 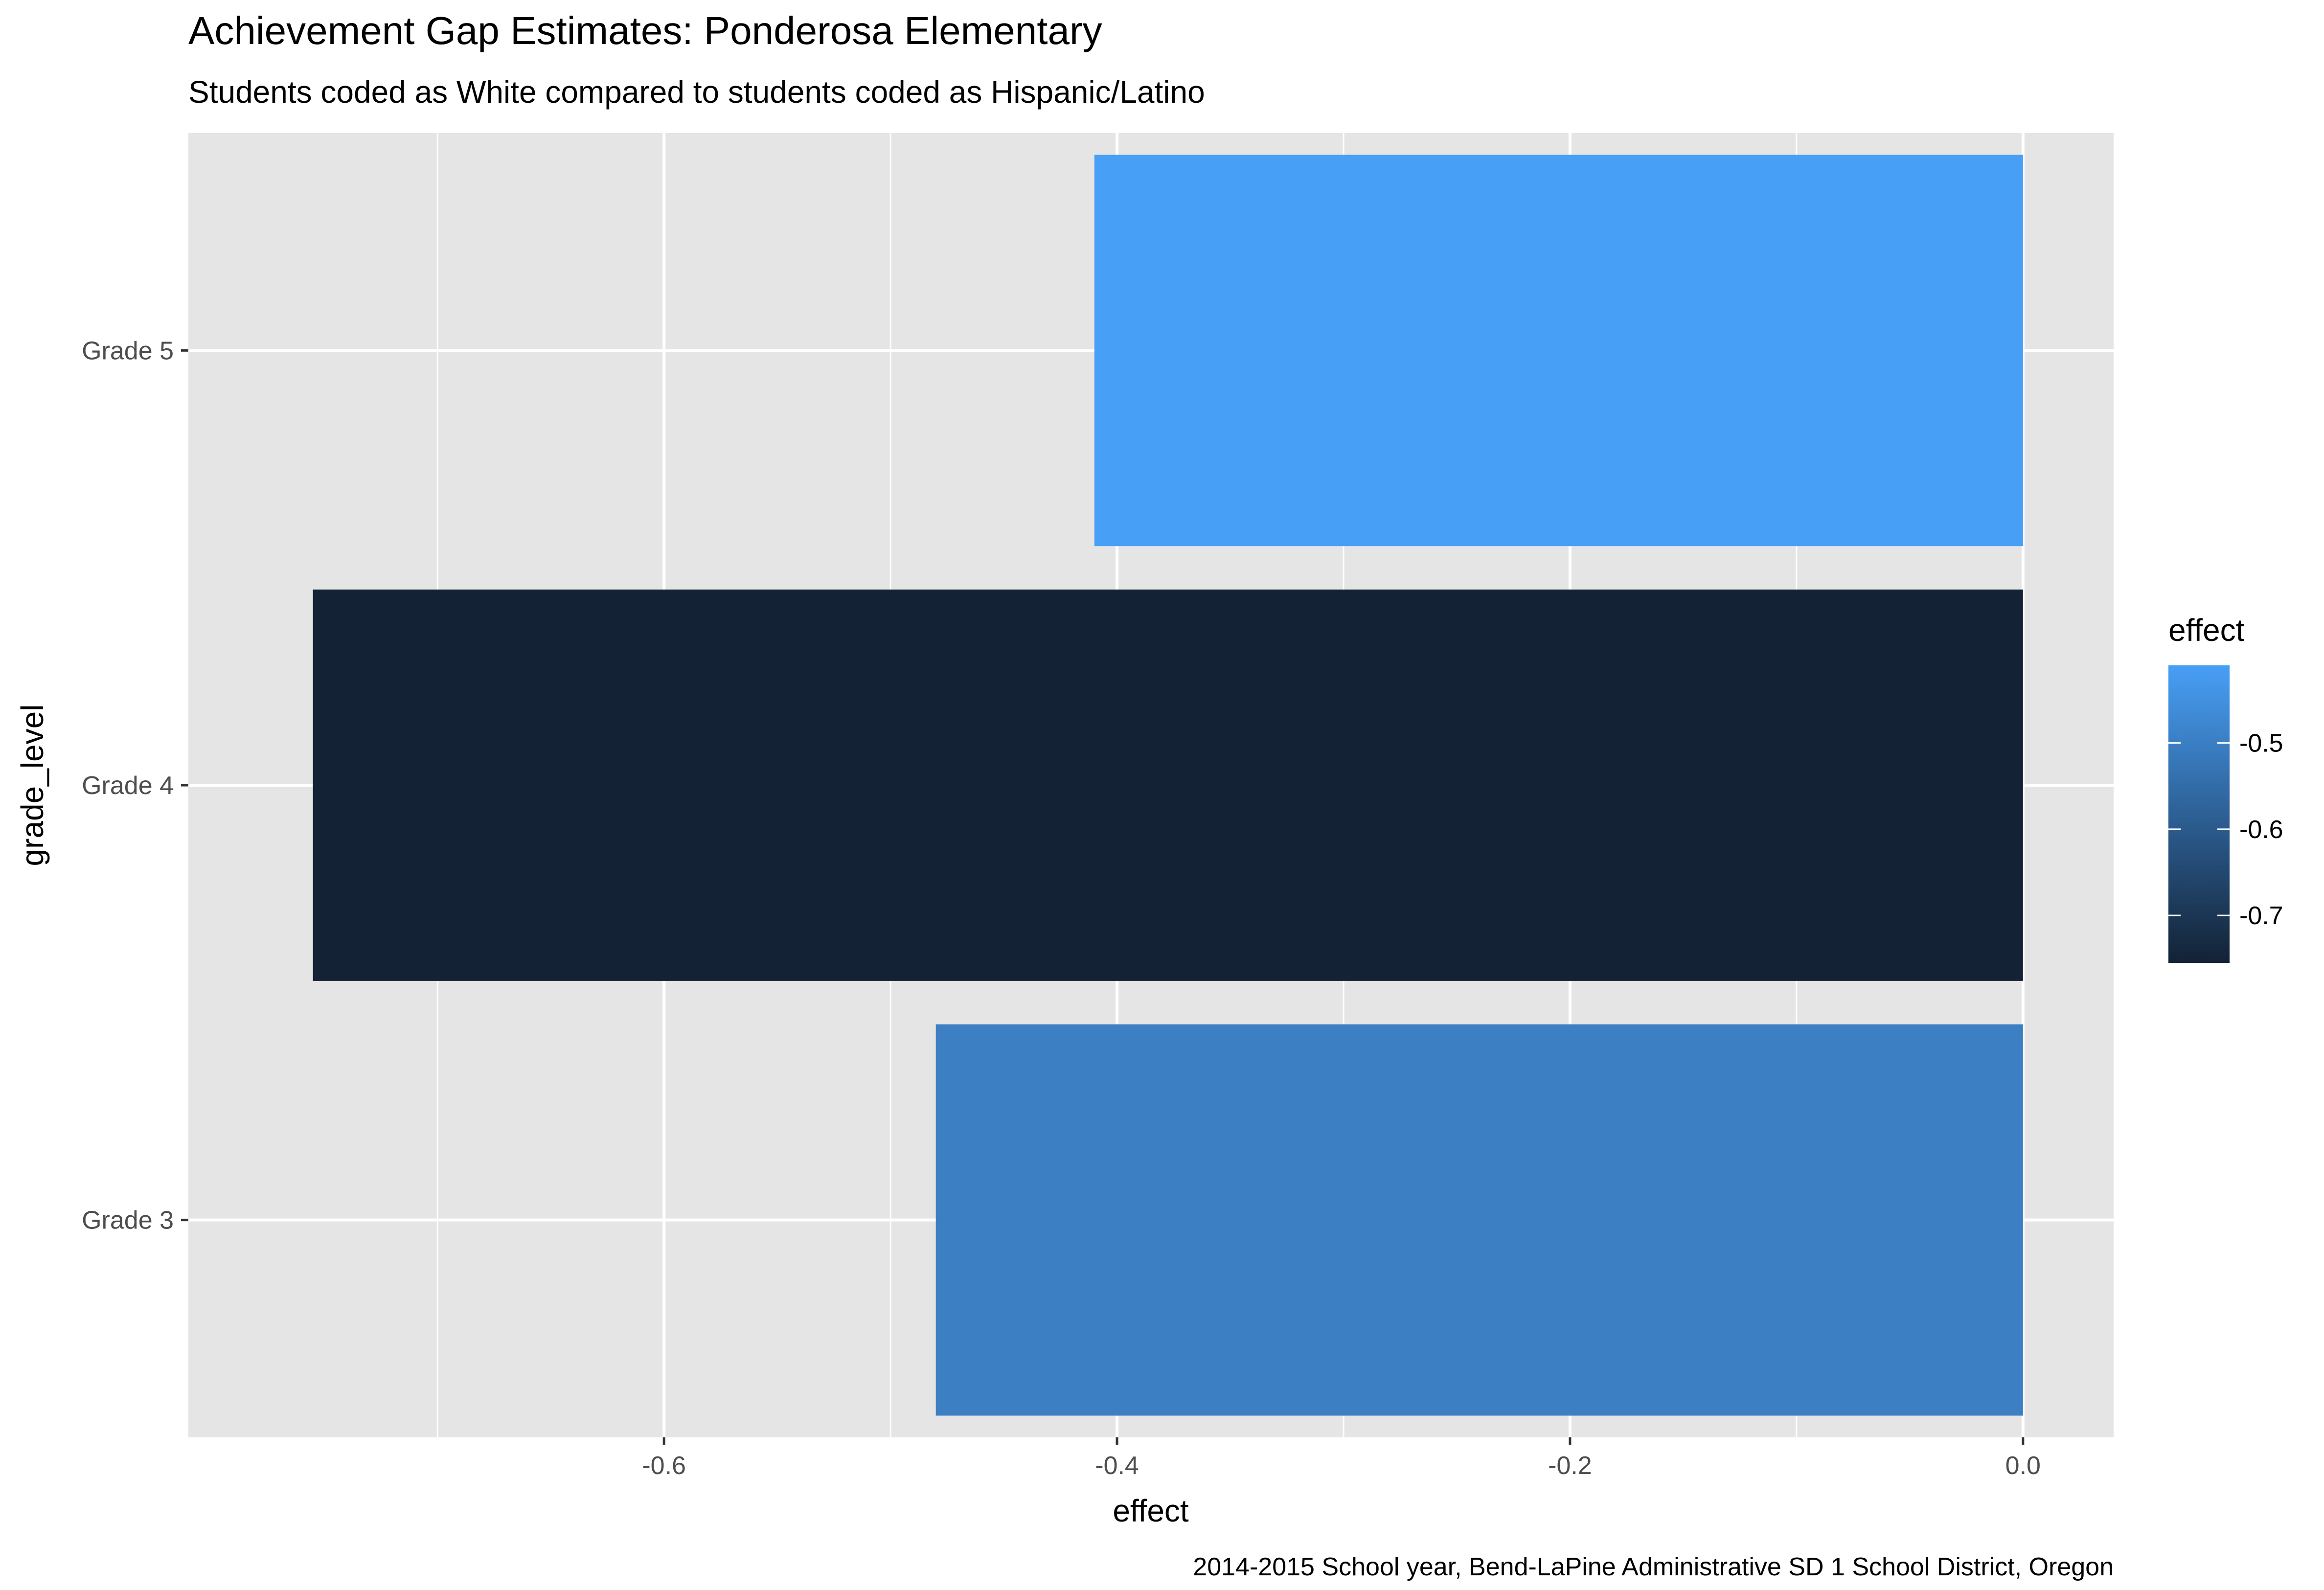 What do you see at coordinates (2199, 814) in the screenshot?
I see `legend-colorbar` at bounding box center [2199, 814].